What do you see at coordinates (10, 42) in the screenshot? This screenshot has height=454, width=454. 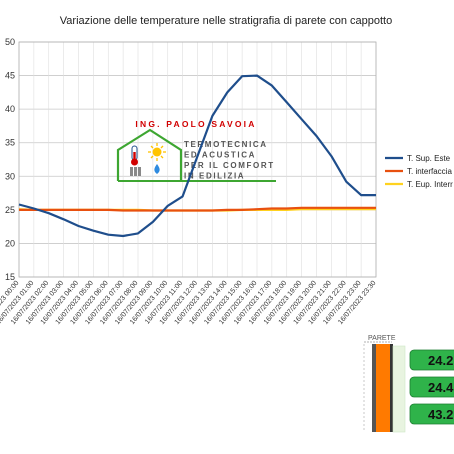 I see `y-tick-label: 50` at bounding box center [10, 42].